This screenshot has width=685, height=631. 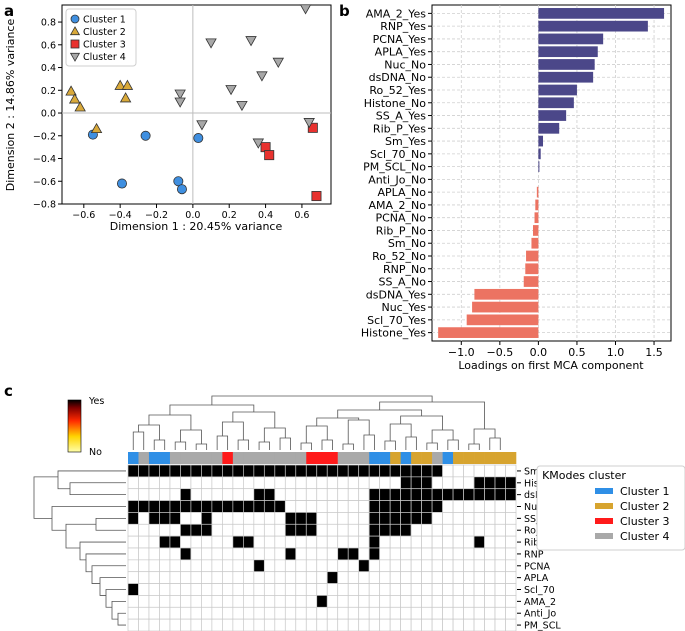 I want to click on bar-x-tick-label: 1.0, so click(x=616, y=352).